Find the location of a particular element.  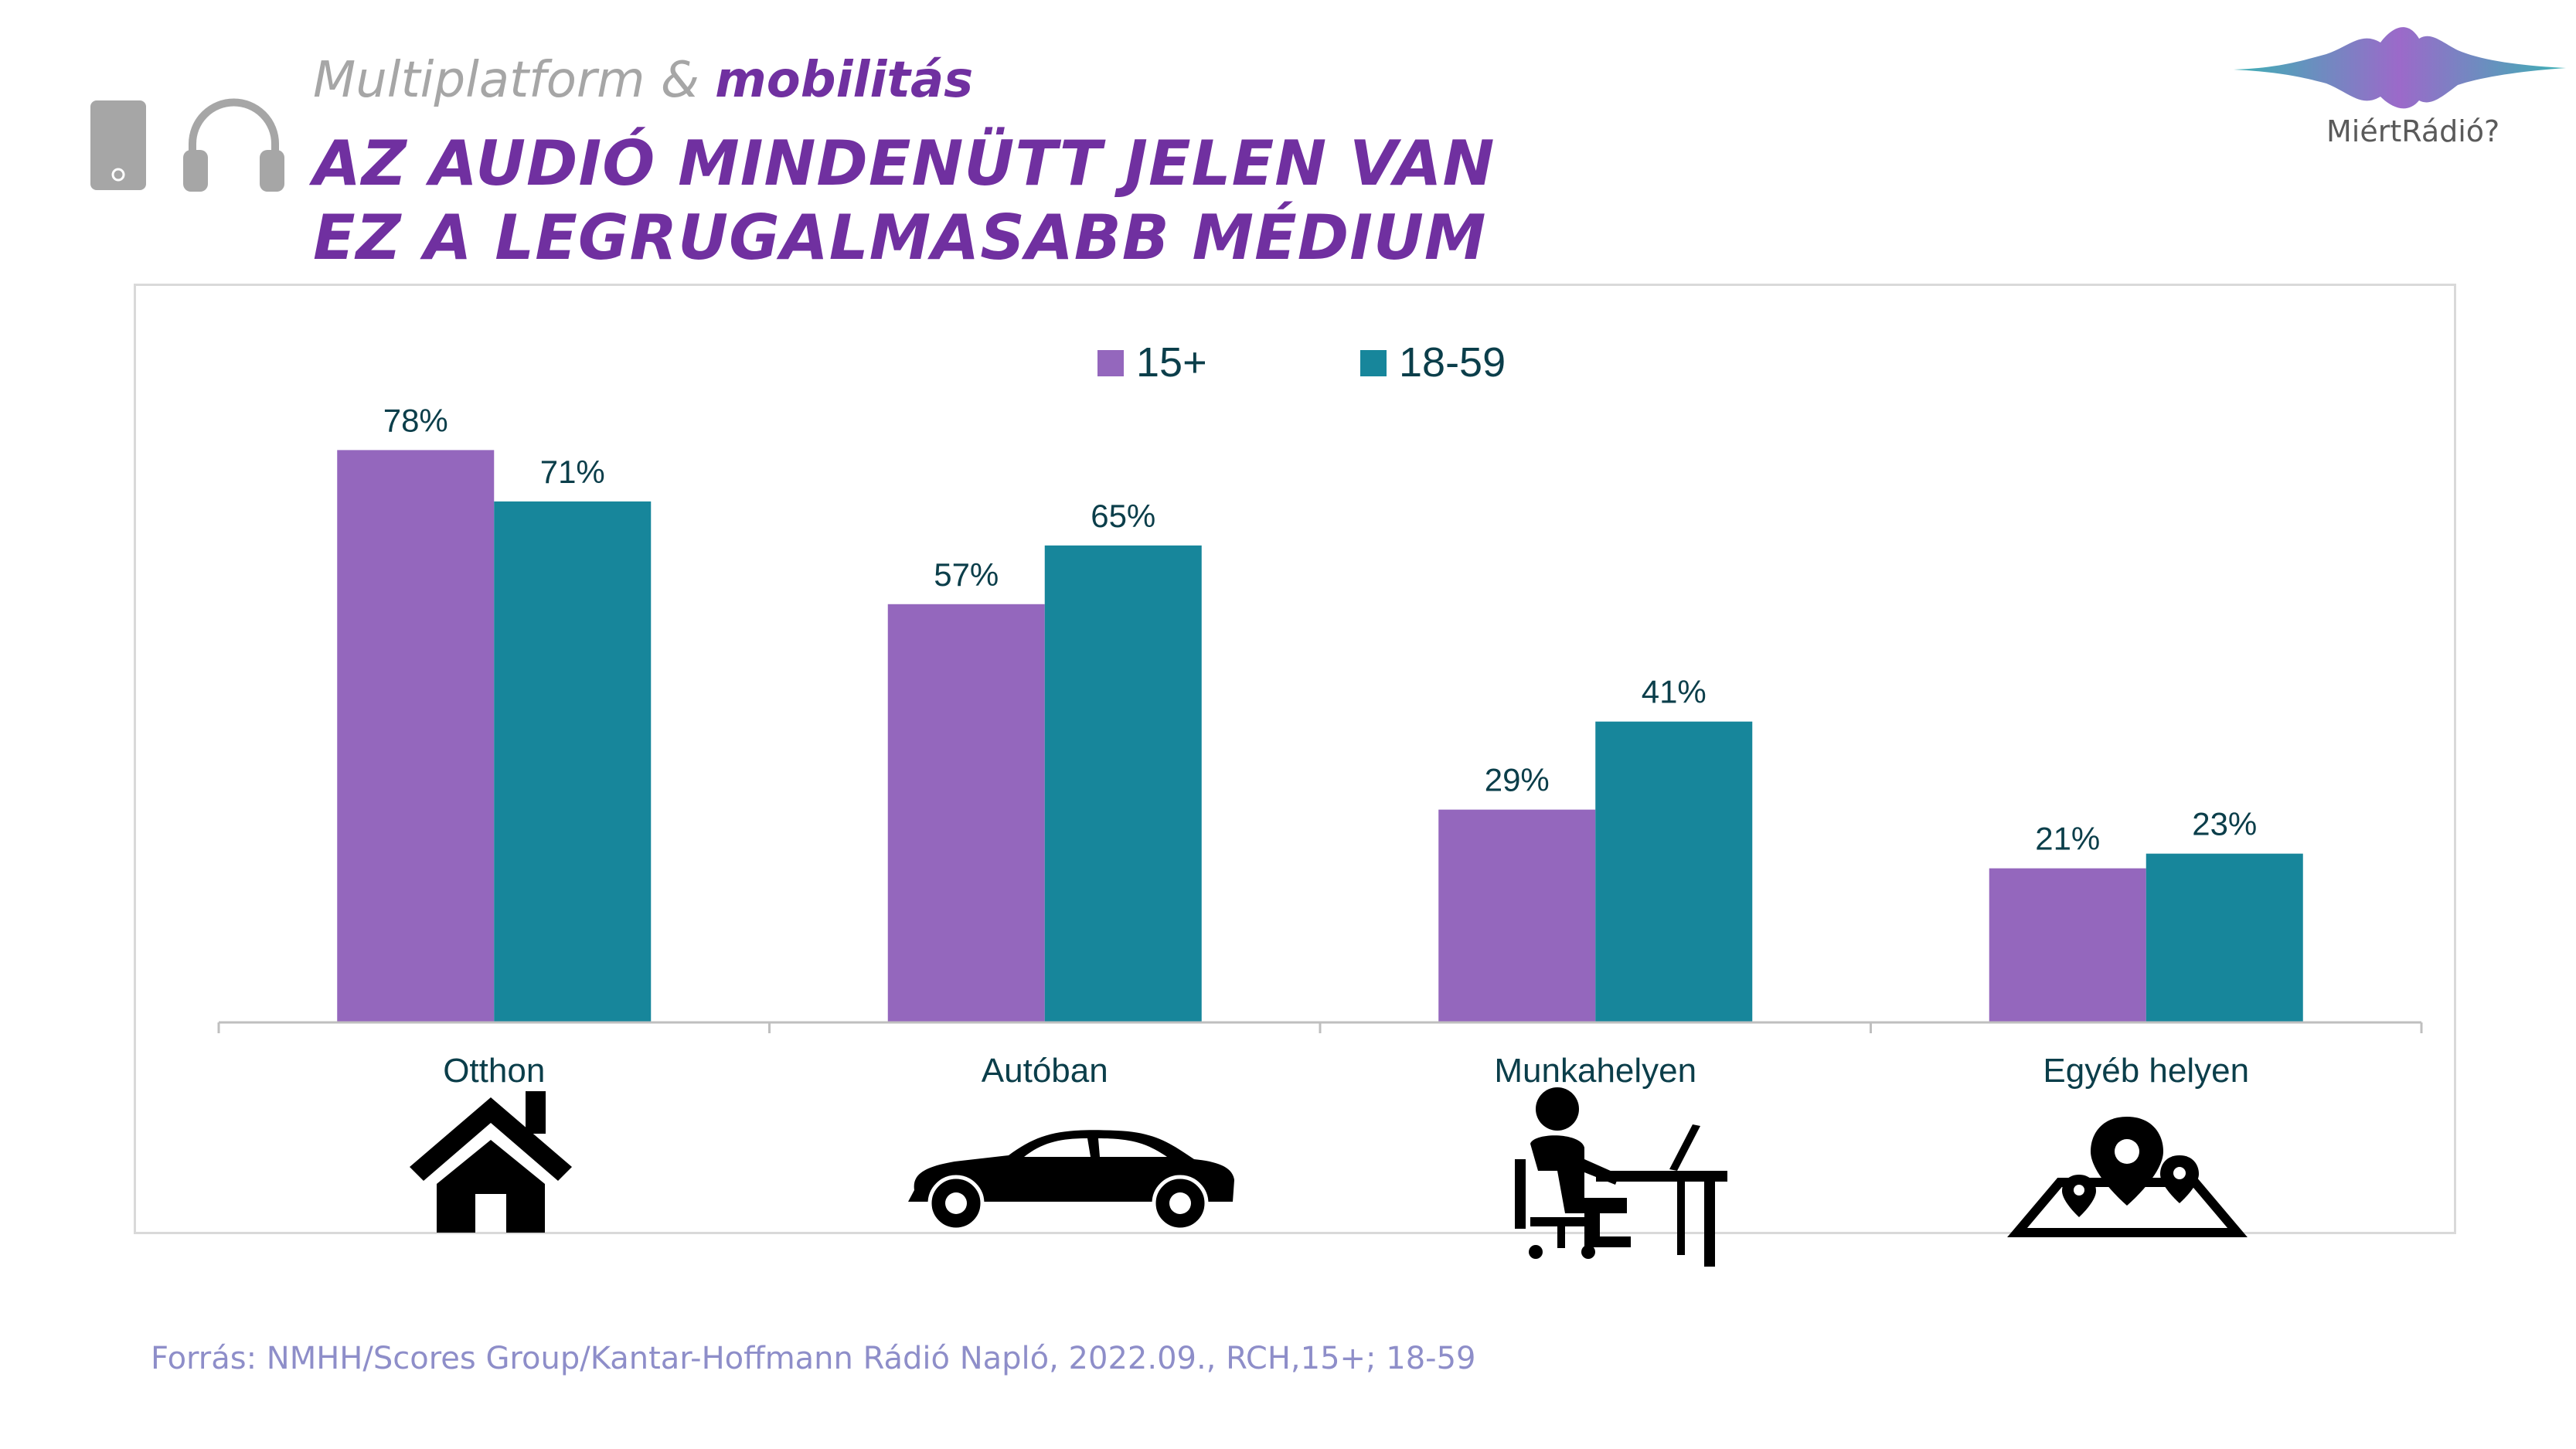

legend-label: 15+ is located at coordinates (1171, 362).